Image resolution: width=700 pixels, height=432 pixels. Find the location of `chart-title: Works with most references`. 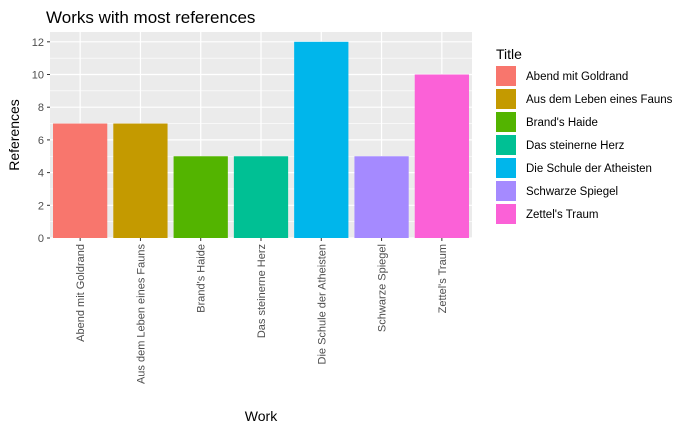

chart-title: Works with most references is located at coordinates (150, 17).